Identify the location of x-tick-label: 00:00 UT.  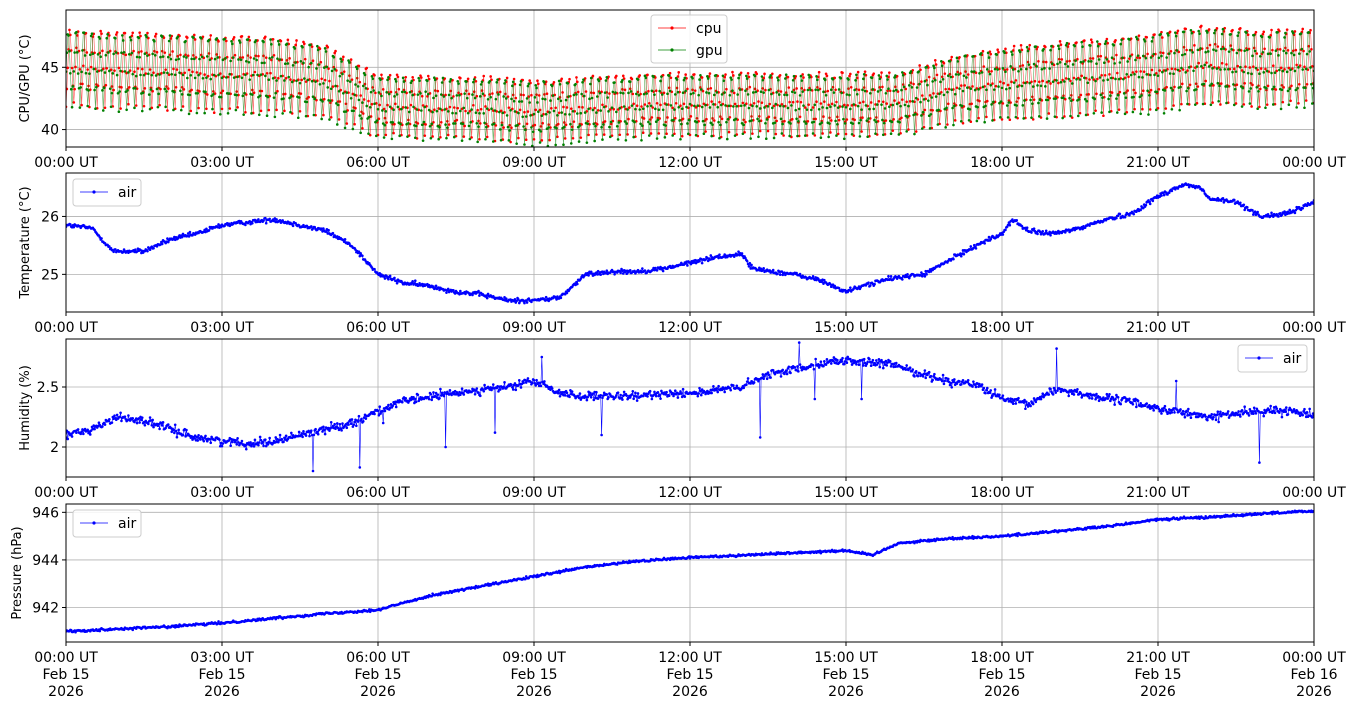
(1314, 163).